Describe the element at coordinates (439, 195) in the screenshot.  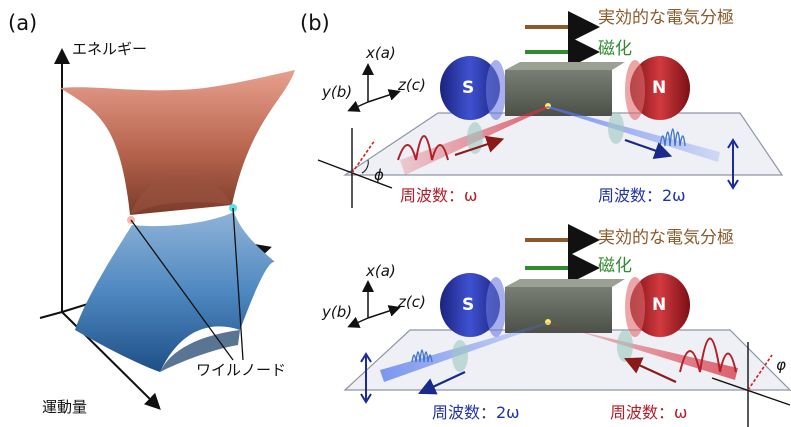
I see `top-freq-in-label: 周波数：ω` at that location.